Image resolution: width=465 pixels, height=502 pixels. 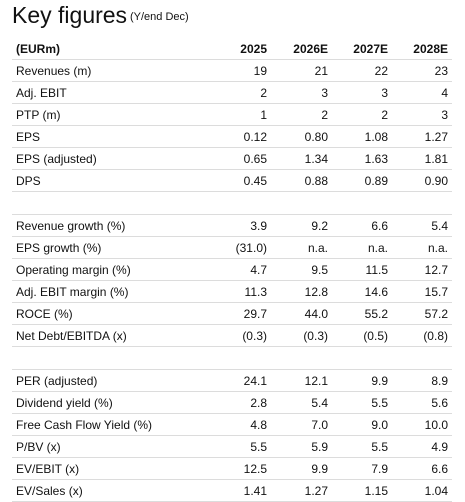 I want to click on cell-value: 4.9, so click(x=439, y=447).